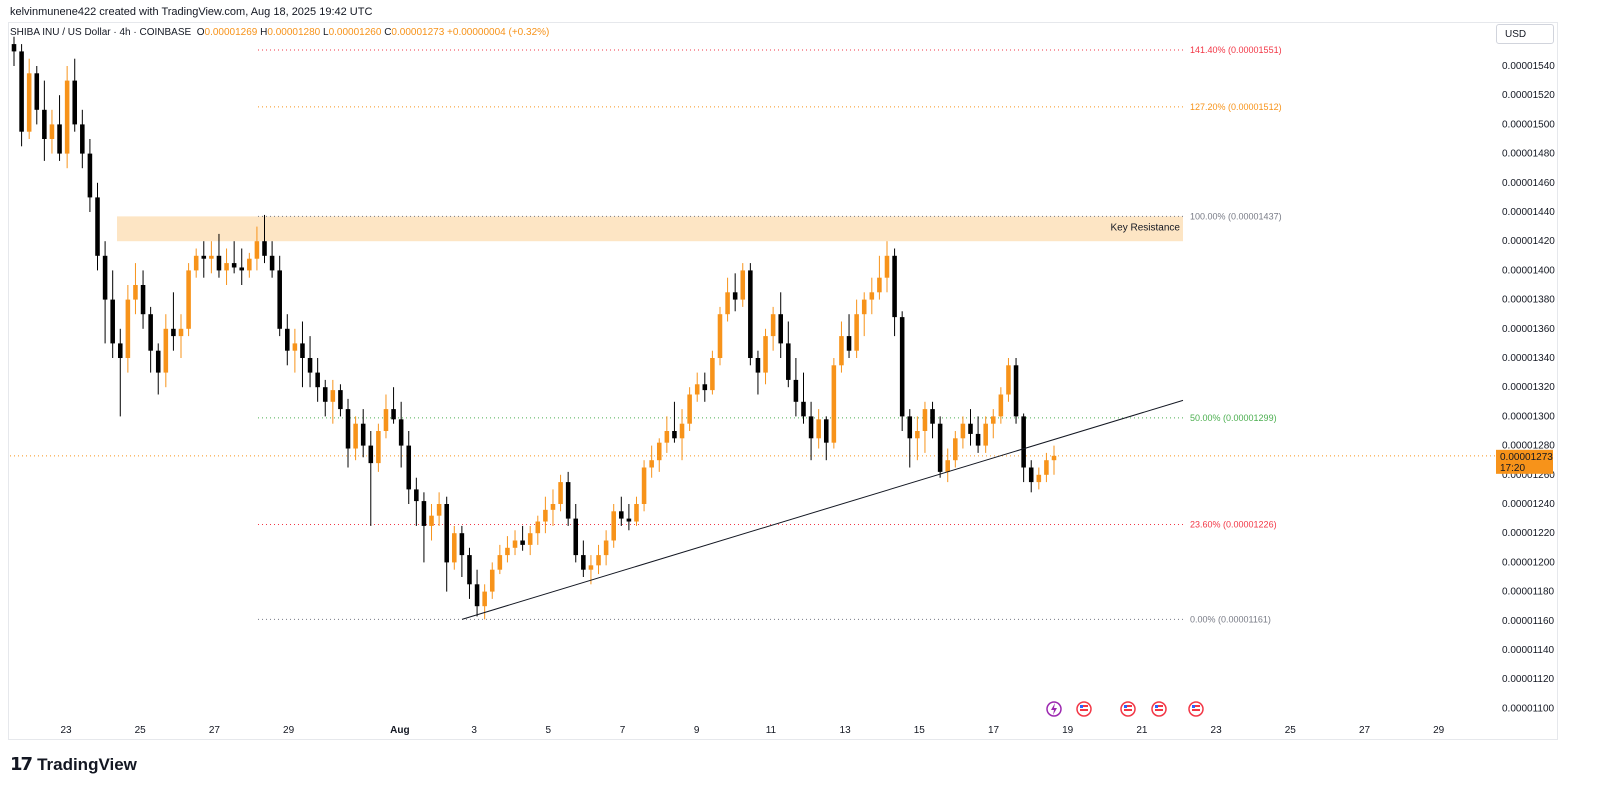  What do you see at coordinates (264, 32) in the screenshot?
I see `high-label: H` at bounding box center [264, 32].